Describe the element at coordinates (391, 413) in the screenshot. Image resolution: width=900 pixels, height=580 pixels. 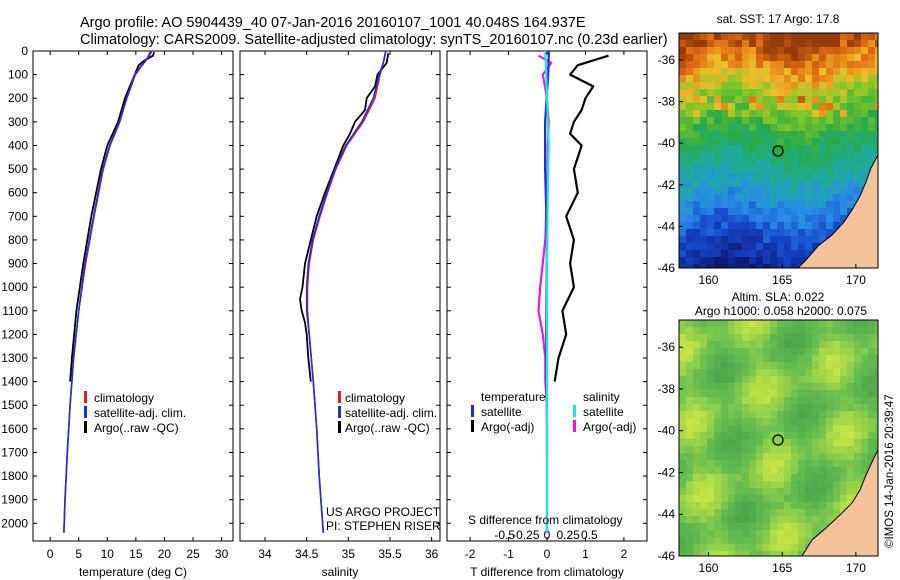
I see `legend-label-satellite: satellite-adj. clim.` at that location.